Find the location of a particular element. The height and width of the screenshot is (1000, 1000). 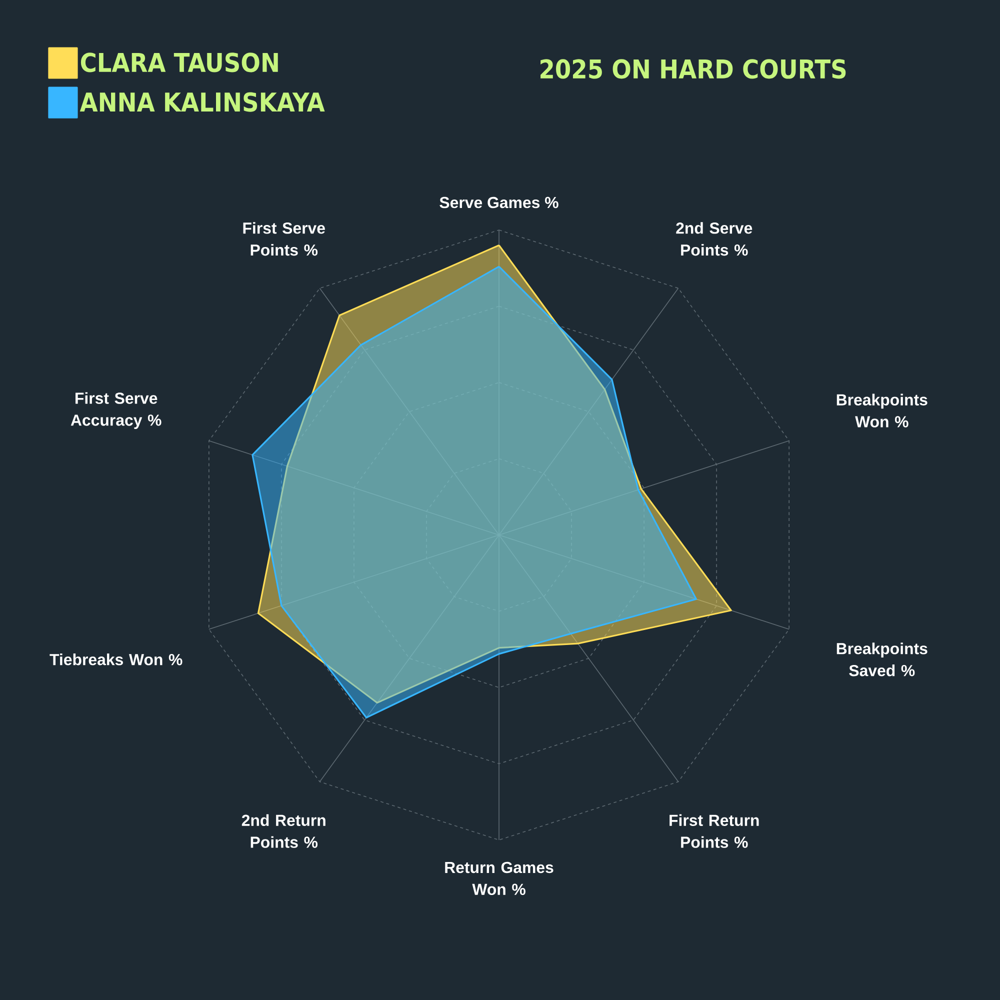

spoke-label: 2nd Return Points % is located at coordinates (284, 831).